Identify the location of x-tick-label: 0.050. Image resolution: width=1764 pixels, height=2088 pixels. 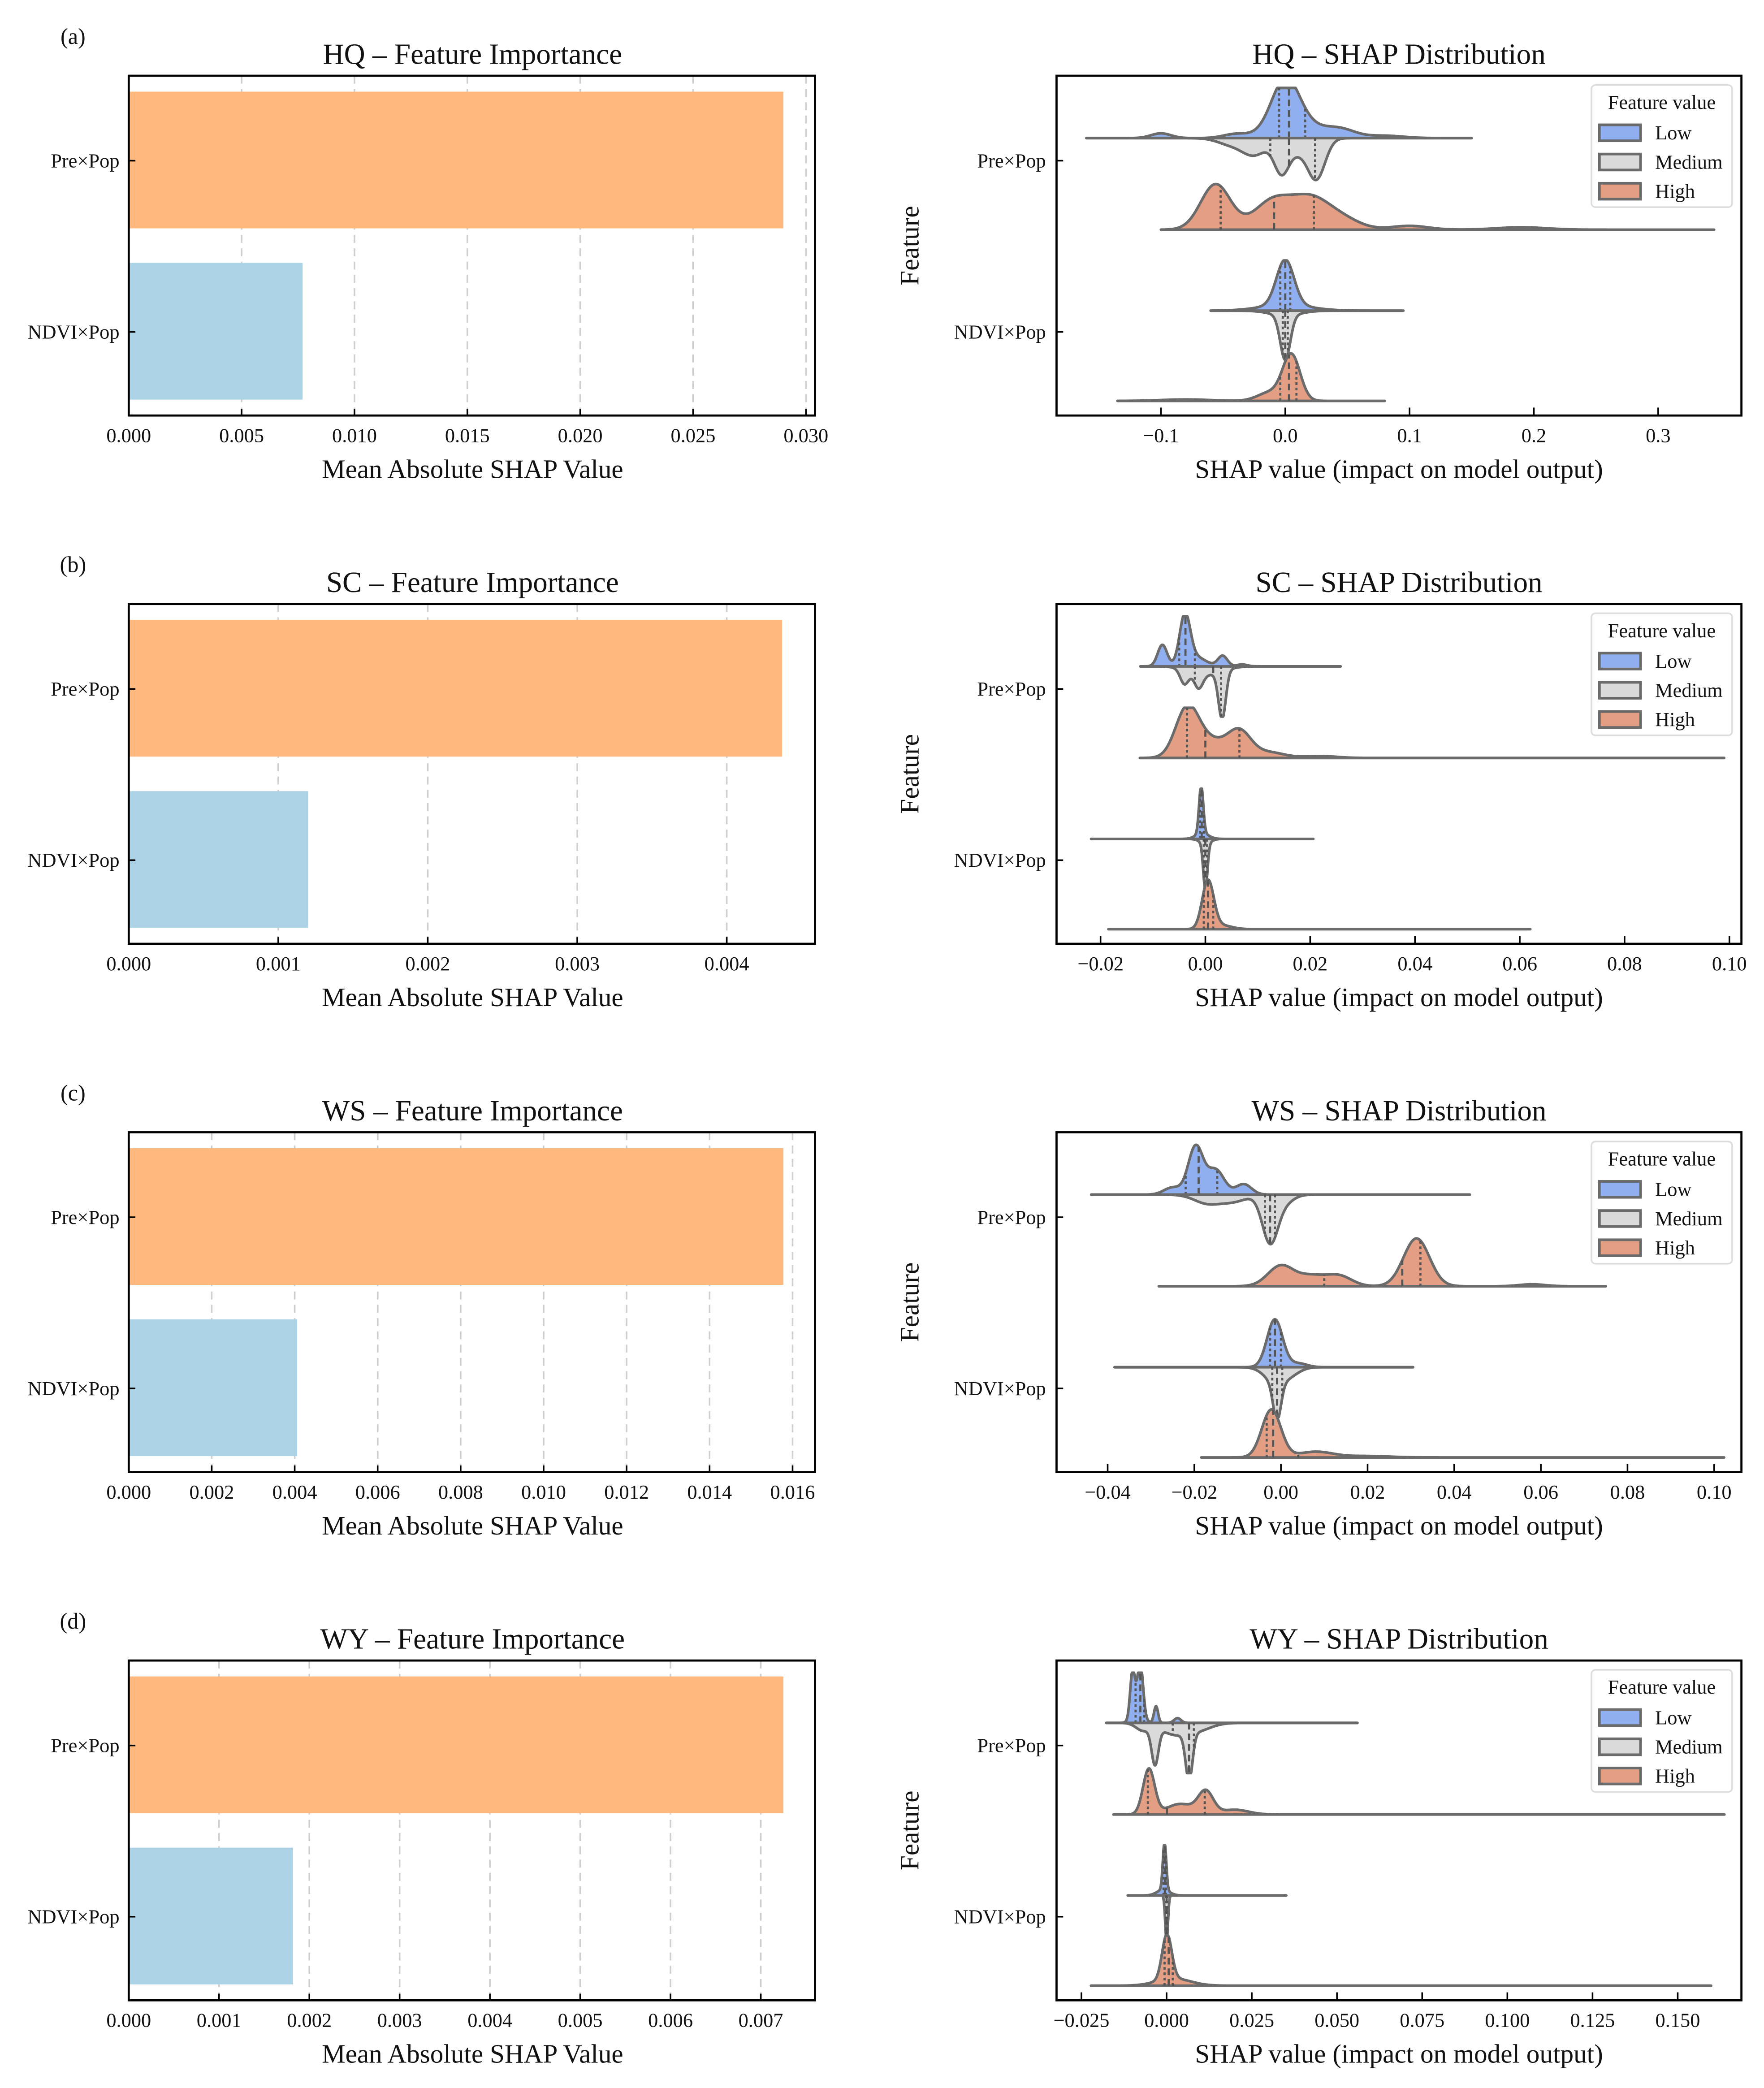
(1336, 2020).